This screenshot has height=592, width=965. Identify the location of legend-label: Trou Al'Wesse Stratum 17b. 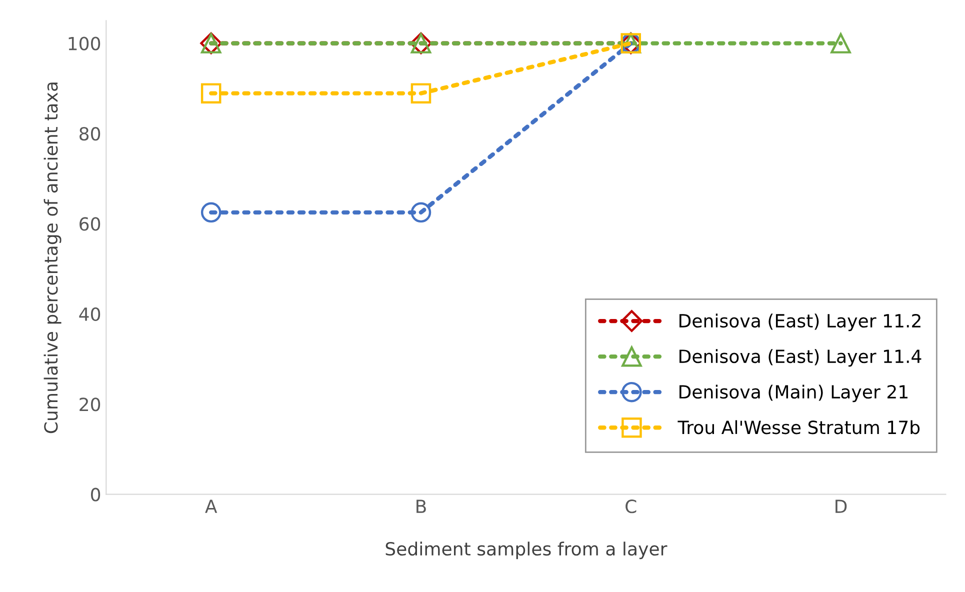
(799, 427).